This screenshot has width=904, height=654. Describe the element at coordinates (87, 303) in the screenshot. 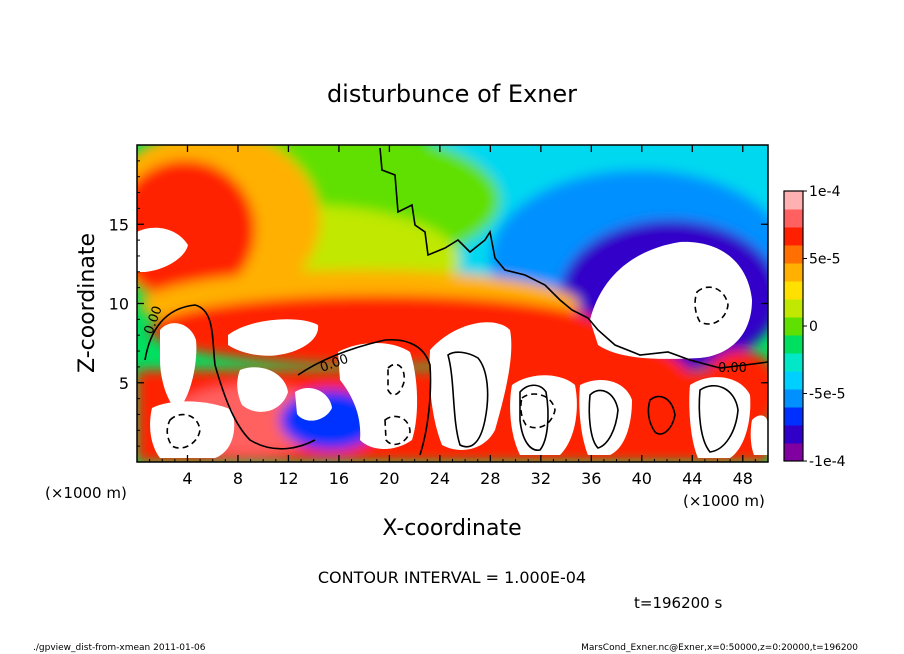

I see `y-axis-label: Z-coordinate` at that location.